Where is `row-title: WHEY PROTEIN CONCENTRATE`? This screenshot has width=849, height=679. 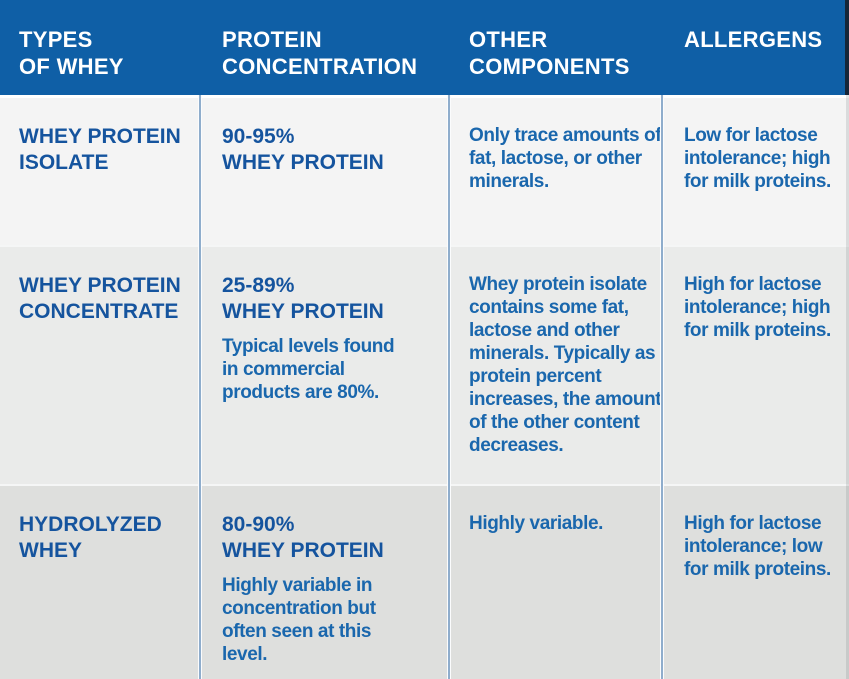 row-title: WHEY PROTEIN CONCENTRATE is located at coordinates (100, 298).